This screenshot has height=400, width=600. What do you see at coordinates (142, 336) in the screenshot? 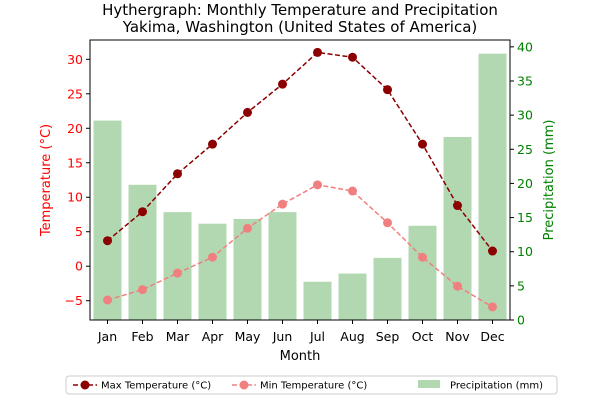
I see `x-axis-tick-label: Feb` at bounding box center [142, 336].